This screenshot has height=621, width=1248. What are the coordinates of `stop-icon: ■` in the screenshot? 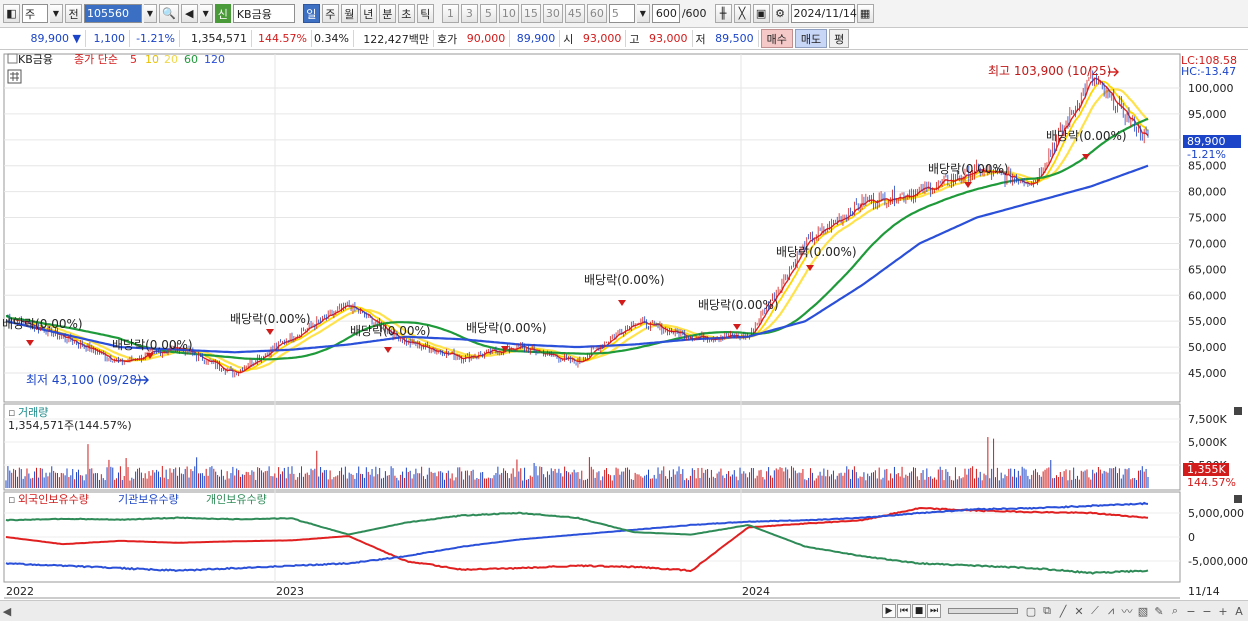 It's located at (919, 611).